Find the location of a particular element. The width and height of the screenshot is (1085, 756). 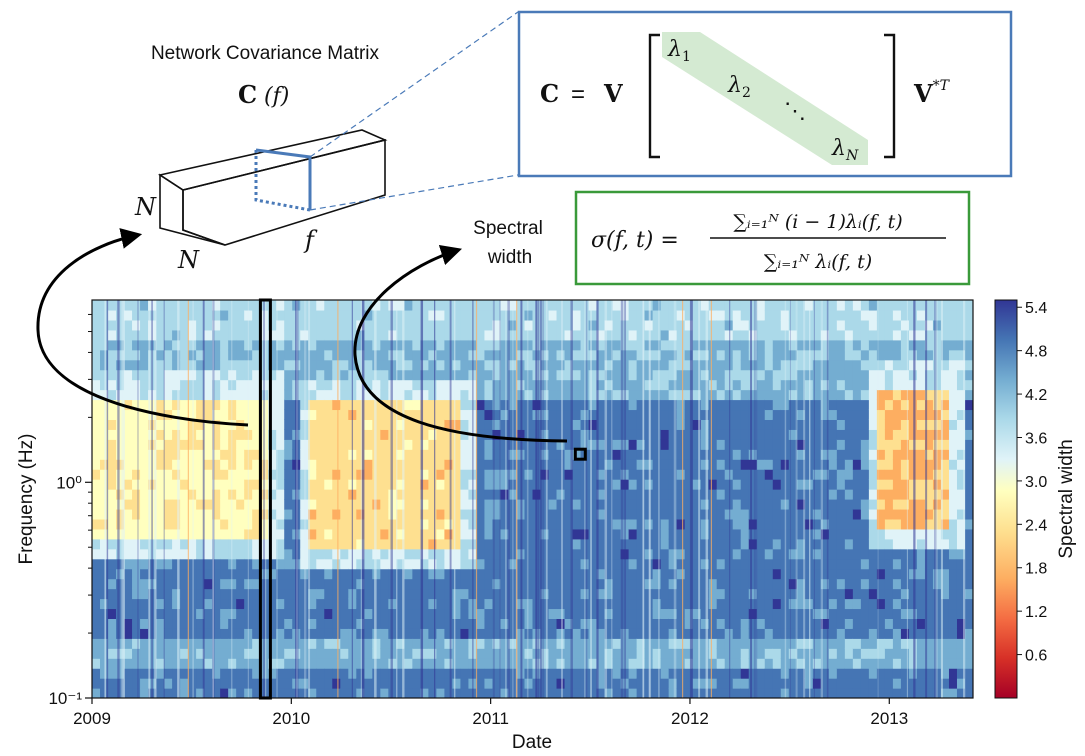

colorbar-tick-label: 4.8 is located at coordinates (1036, 352).